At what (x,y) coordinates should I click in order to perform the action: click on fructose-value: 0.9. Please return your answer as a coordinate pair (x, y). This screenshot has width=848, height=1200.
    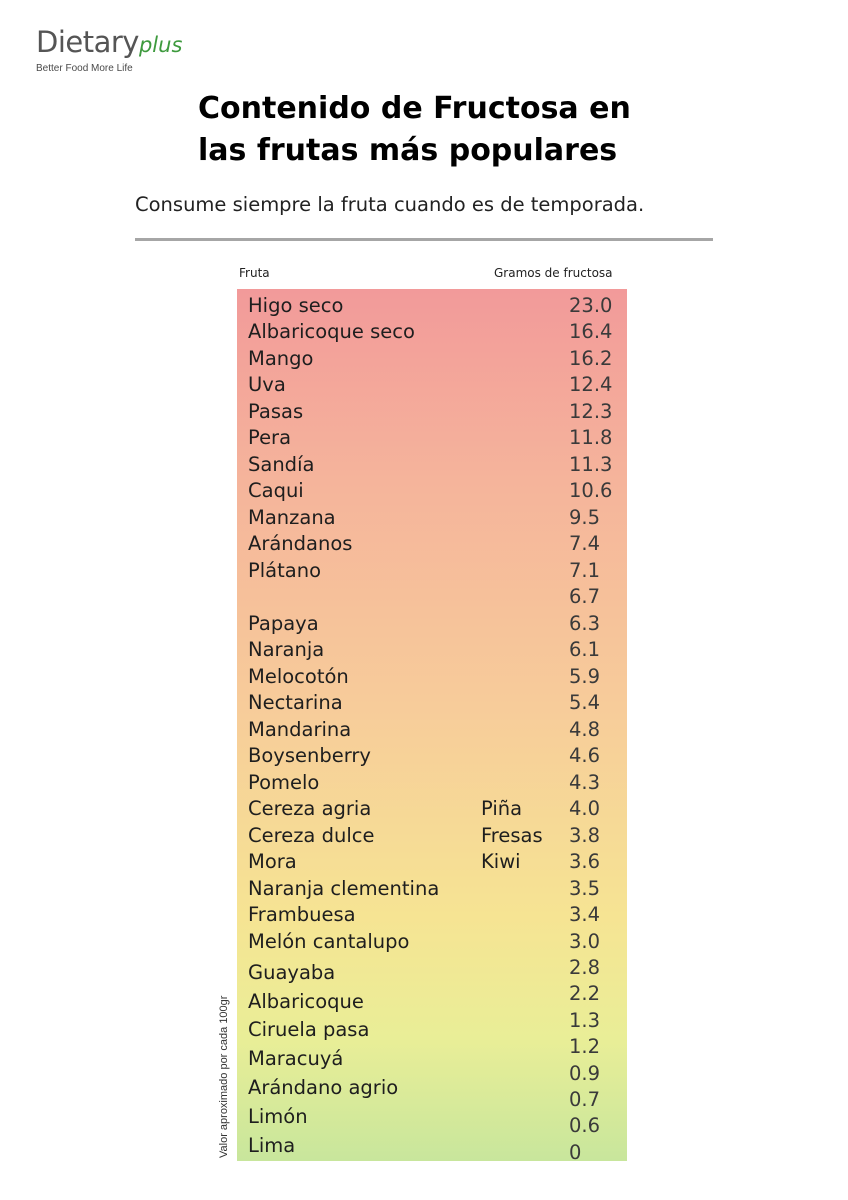
    Looking at the image, I should click on (585, 1073).